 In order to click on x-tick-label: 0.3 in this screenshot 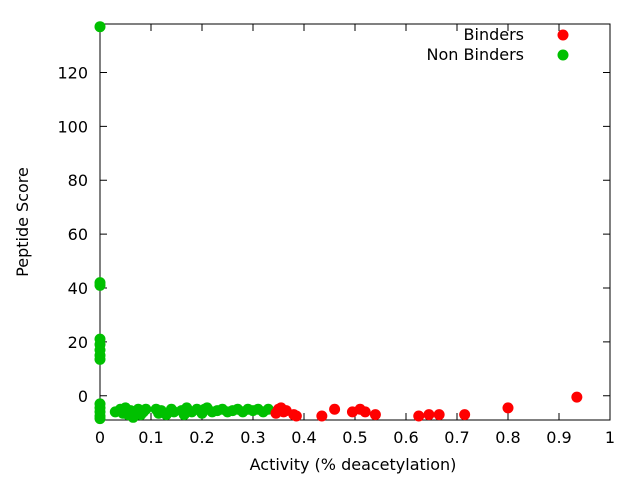, I will do `click(252, 437)`.